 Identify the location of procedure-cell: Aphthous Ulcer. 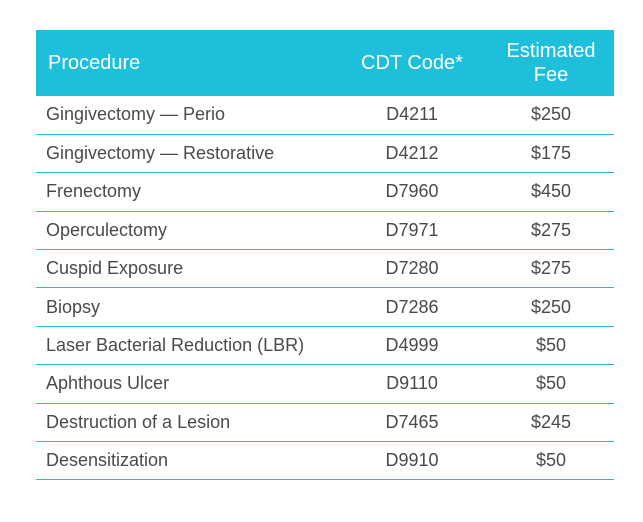
(108, 383).